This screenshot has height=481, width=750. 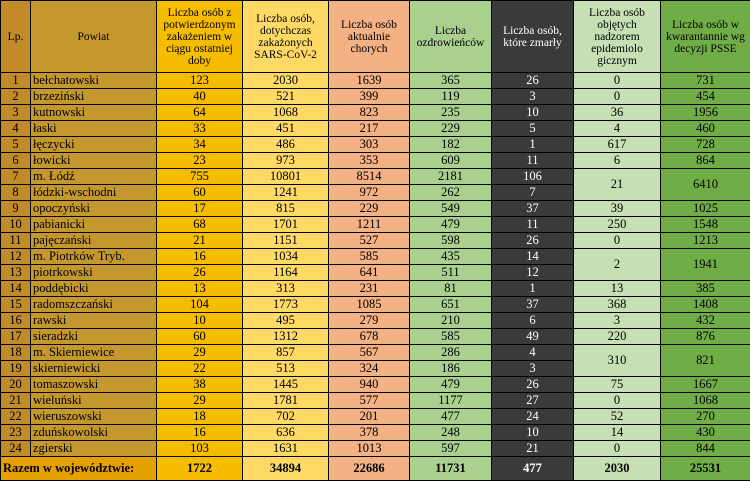 I want to click on cell-total-infected: 495, so click(x=286, y=321).